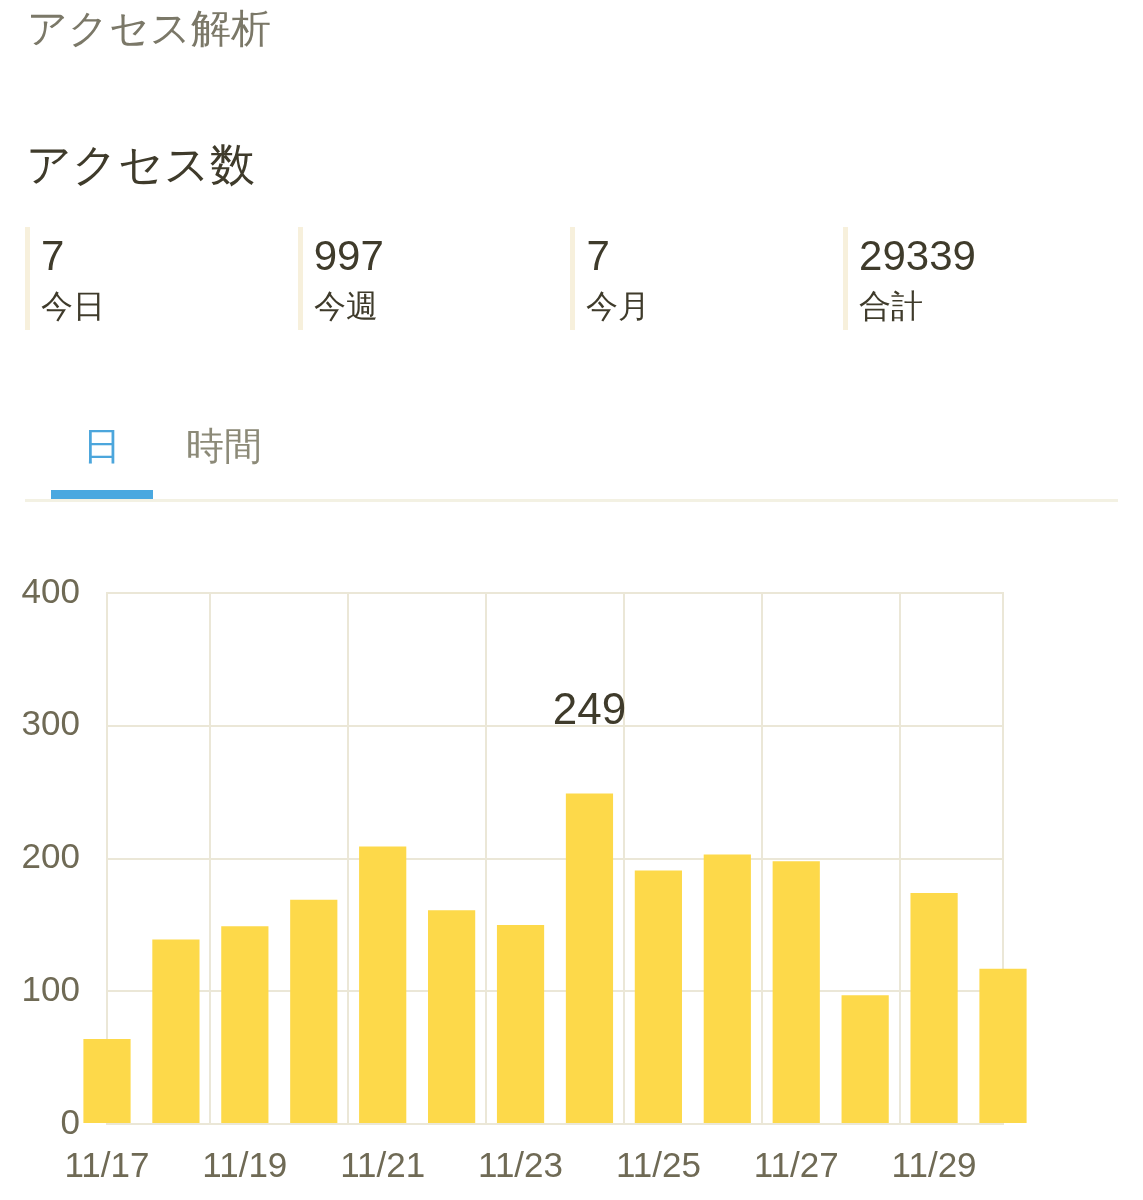 The image size is (1143, 1200). Describe the element at coordinates (50, 590) in the screenshot. I see `y-tick-label: 400` at that location.